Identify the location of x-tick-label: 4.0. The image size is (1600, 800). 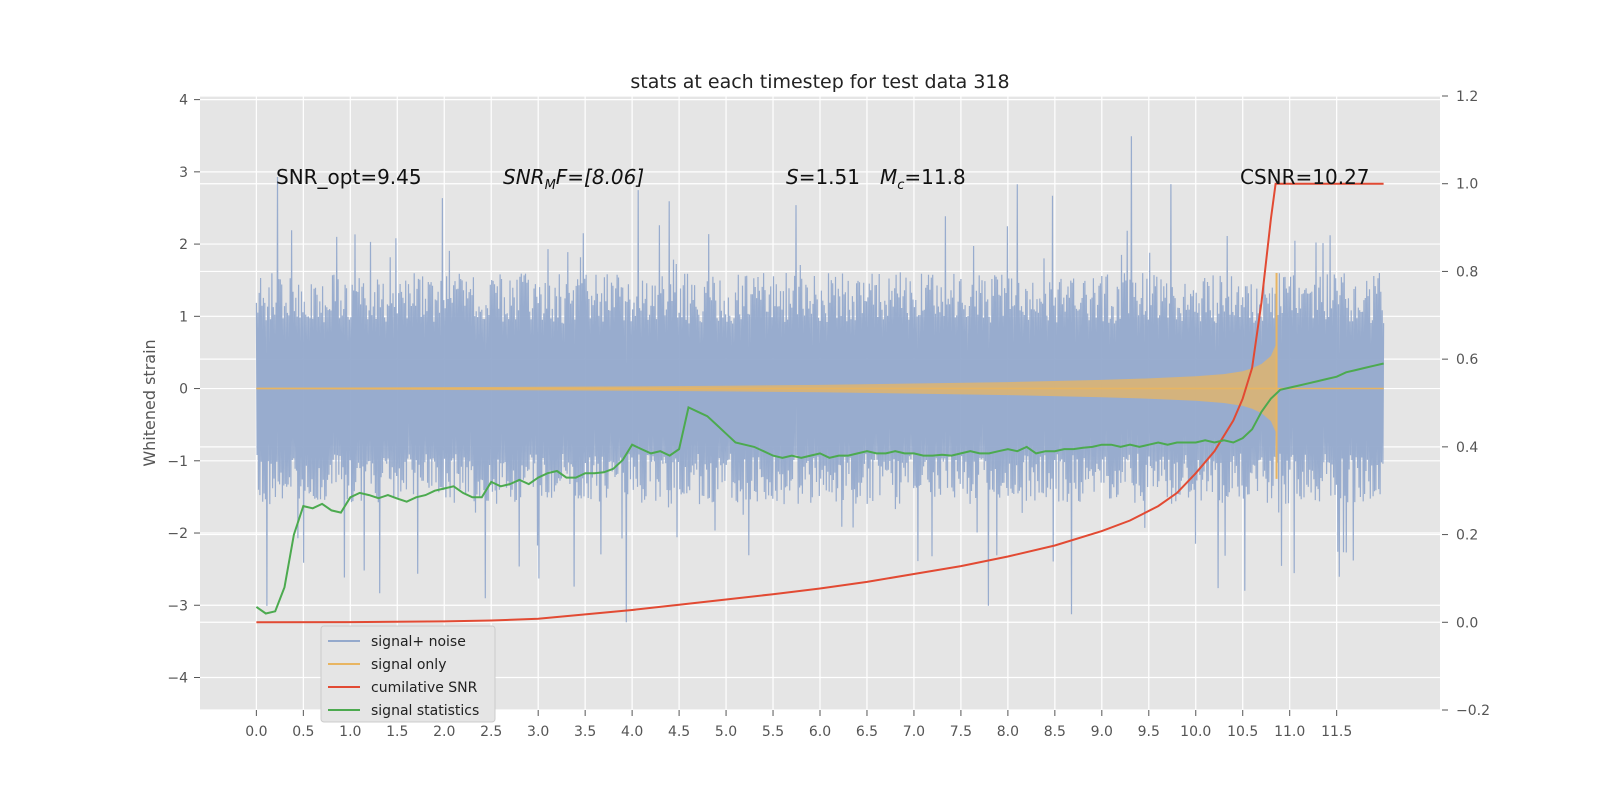
(632, 732).